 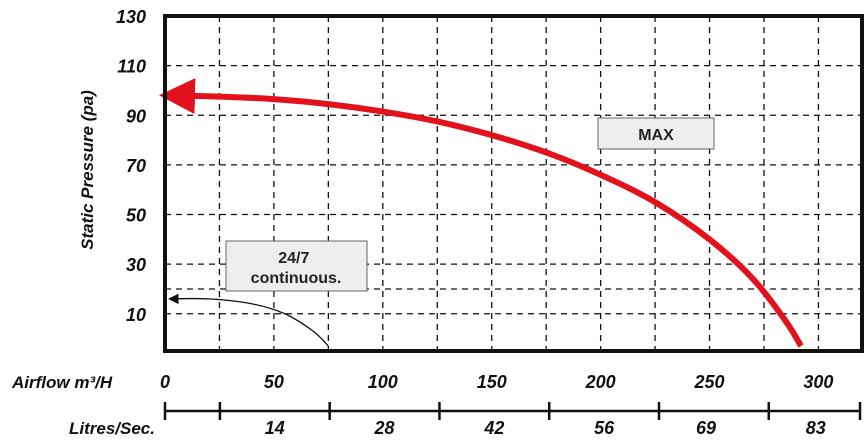 I want to click on x-tick-label-litres: 83, so click(x=816, y=428).